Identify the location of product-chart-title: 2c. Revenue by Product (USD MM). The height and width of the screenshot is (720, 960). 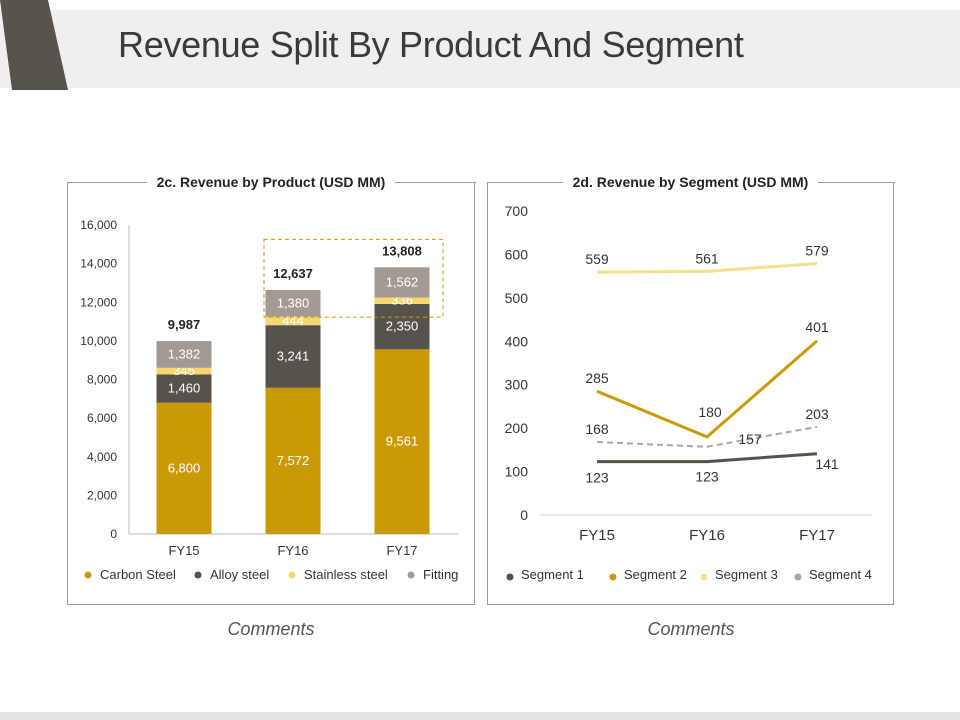
(271, 182).